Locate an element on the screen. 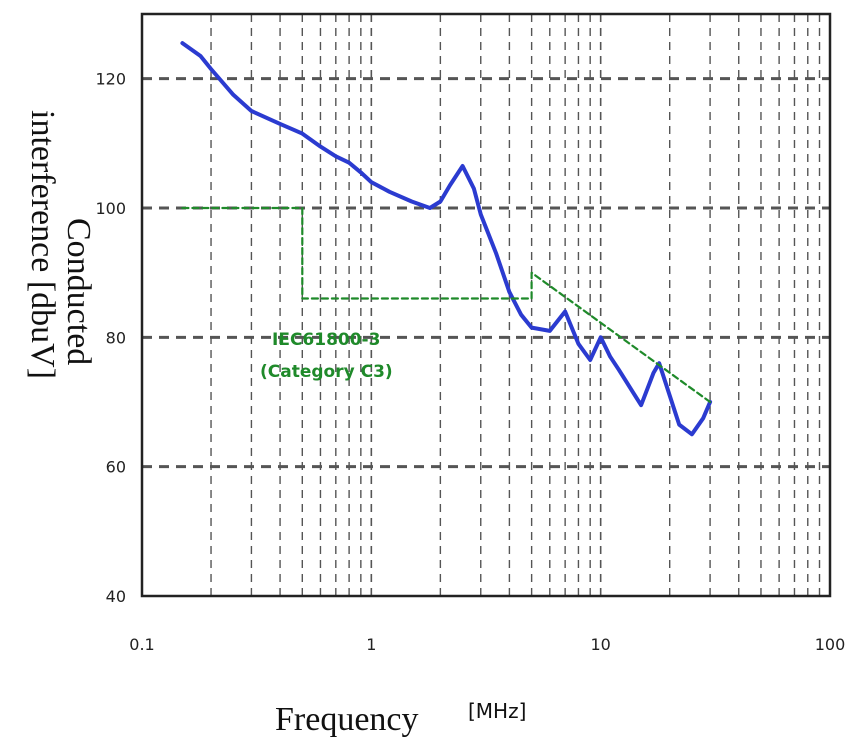 This screenshot has height=749, width=850. y-axis-title: Conducted interference [dbuV] is located at coordinates (60, 244).